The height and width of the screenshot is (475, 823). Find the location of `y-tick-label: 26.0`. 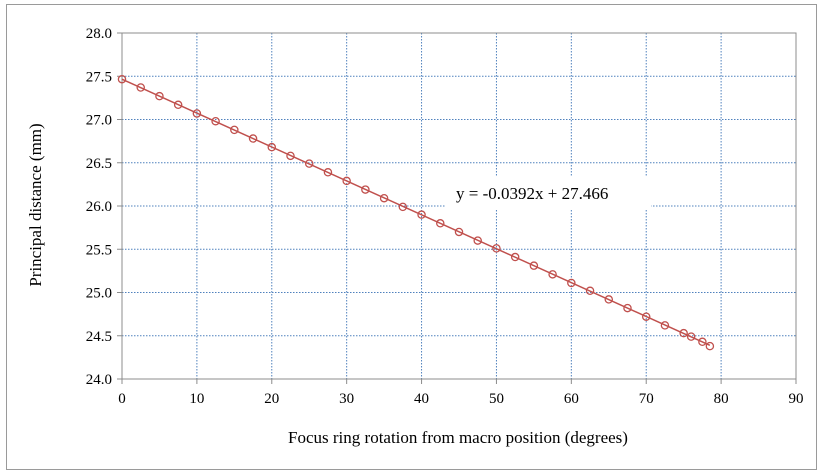

y-tick-label: 26.0 is located at coordinates (99, 207).